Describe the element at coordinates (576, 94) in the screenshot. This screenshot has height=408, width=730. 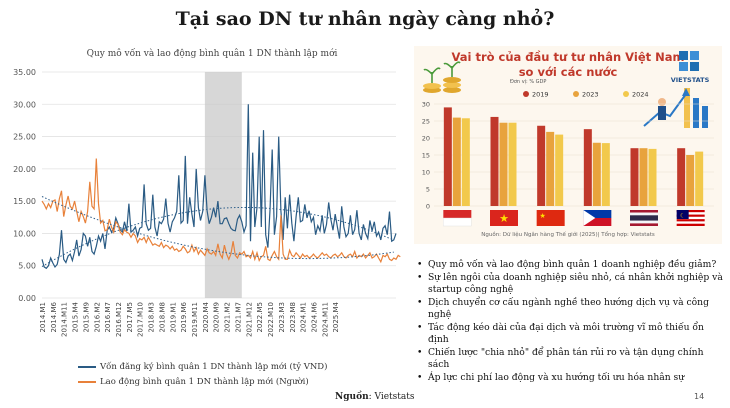
I see `legend-dot-2023` at that location.